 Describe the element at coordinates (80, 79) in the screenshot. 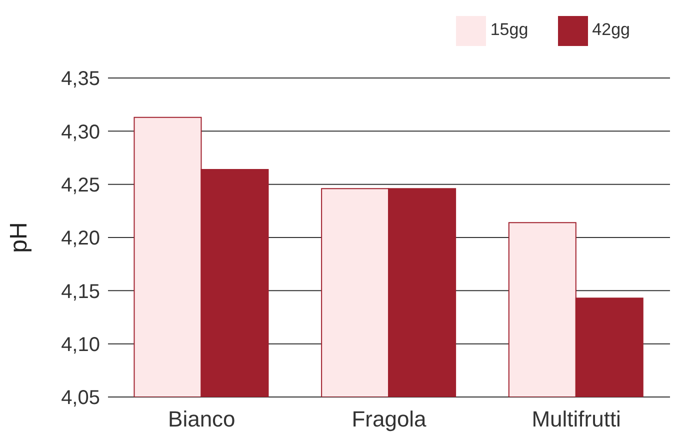

I see `y-tick-label: 4,35` at that location.